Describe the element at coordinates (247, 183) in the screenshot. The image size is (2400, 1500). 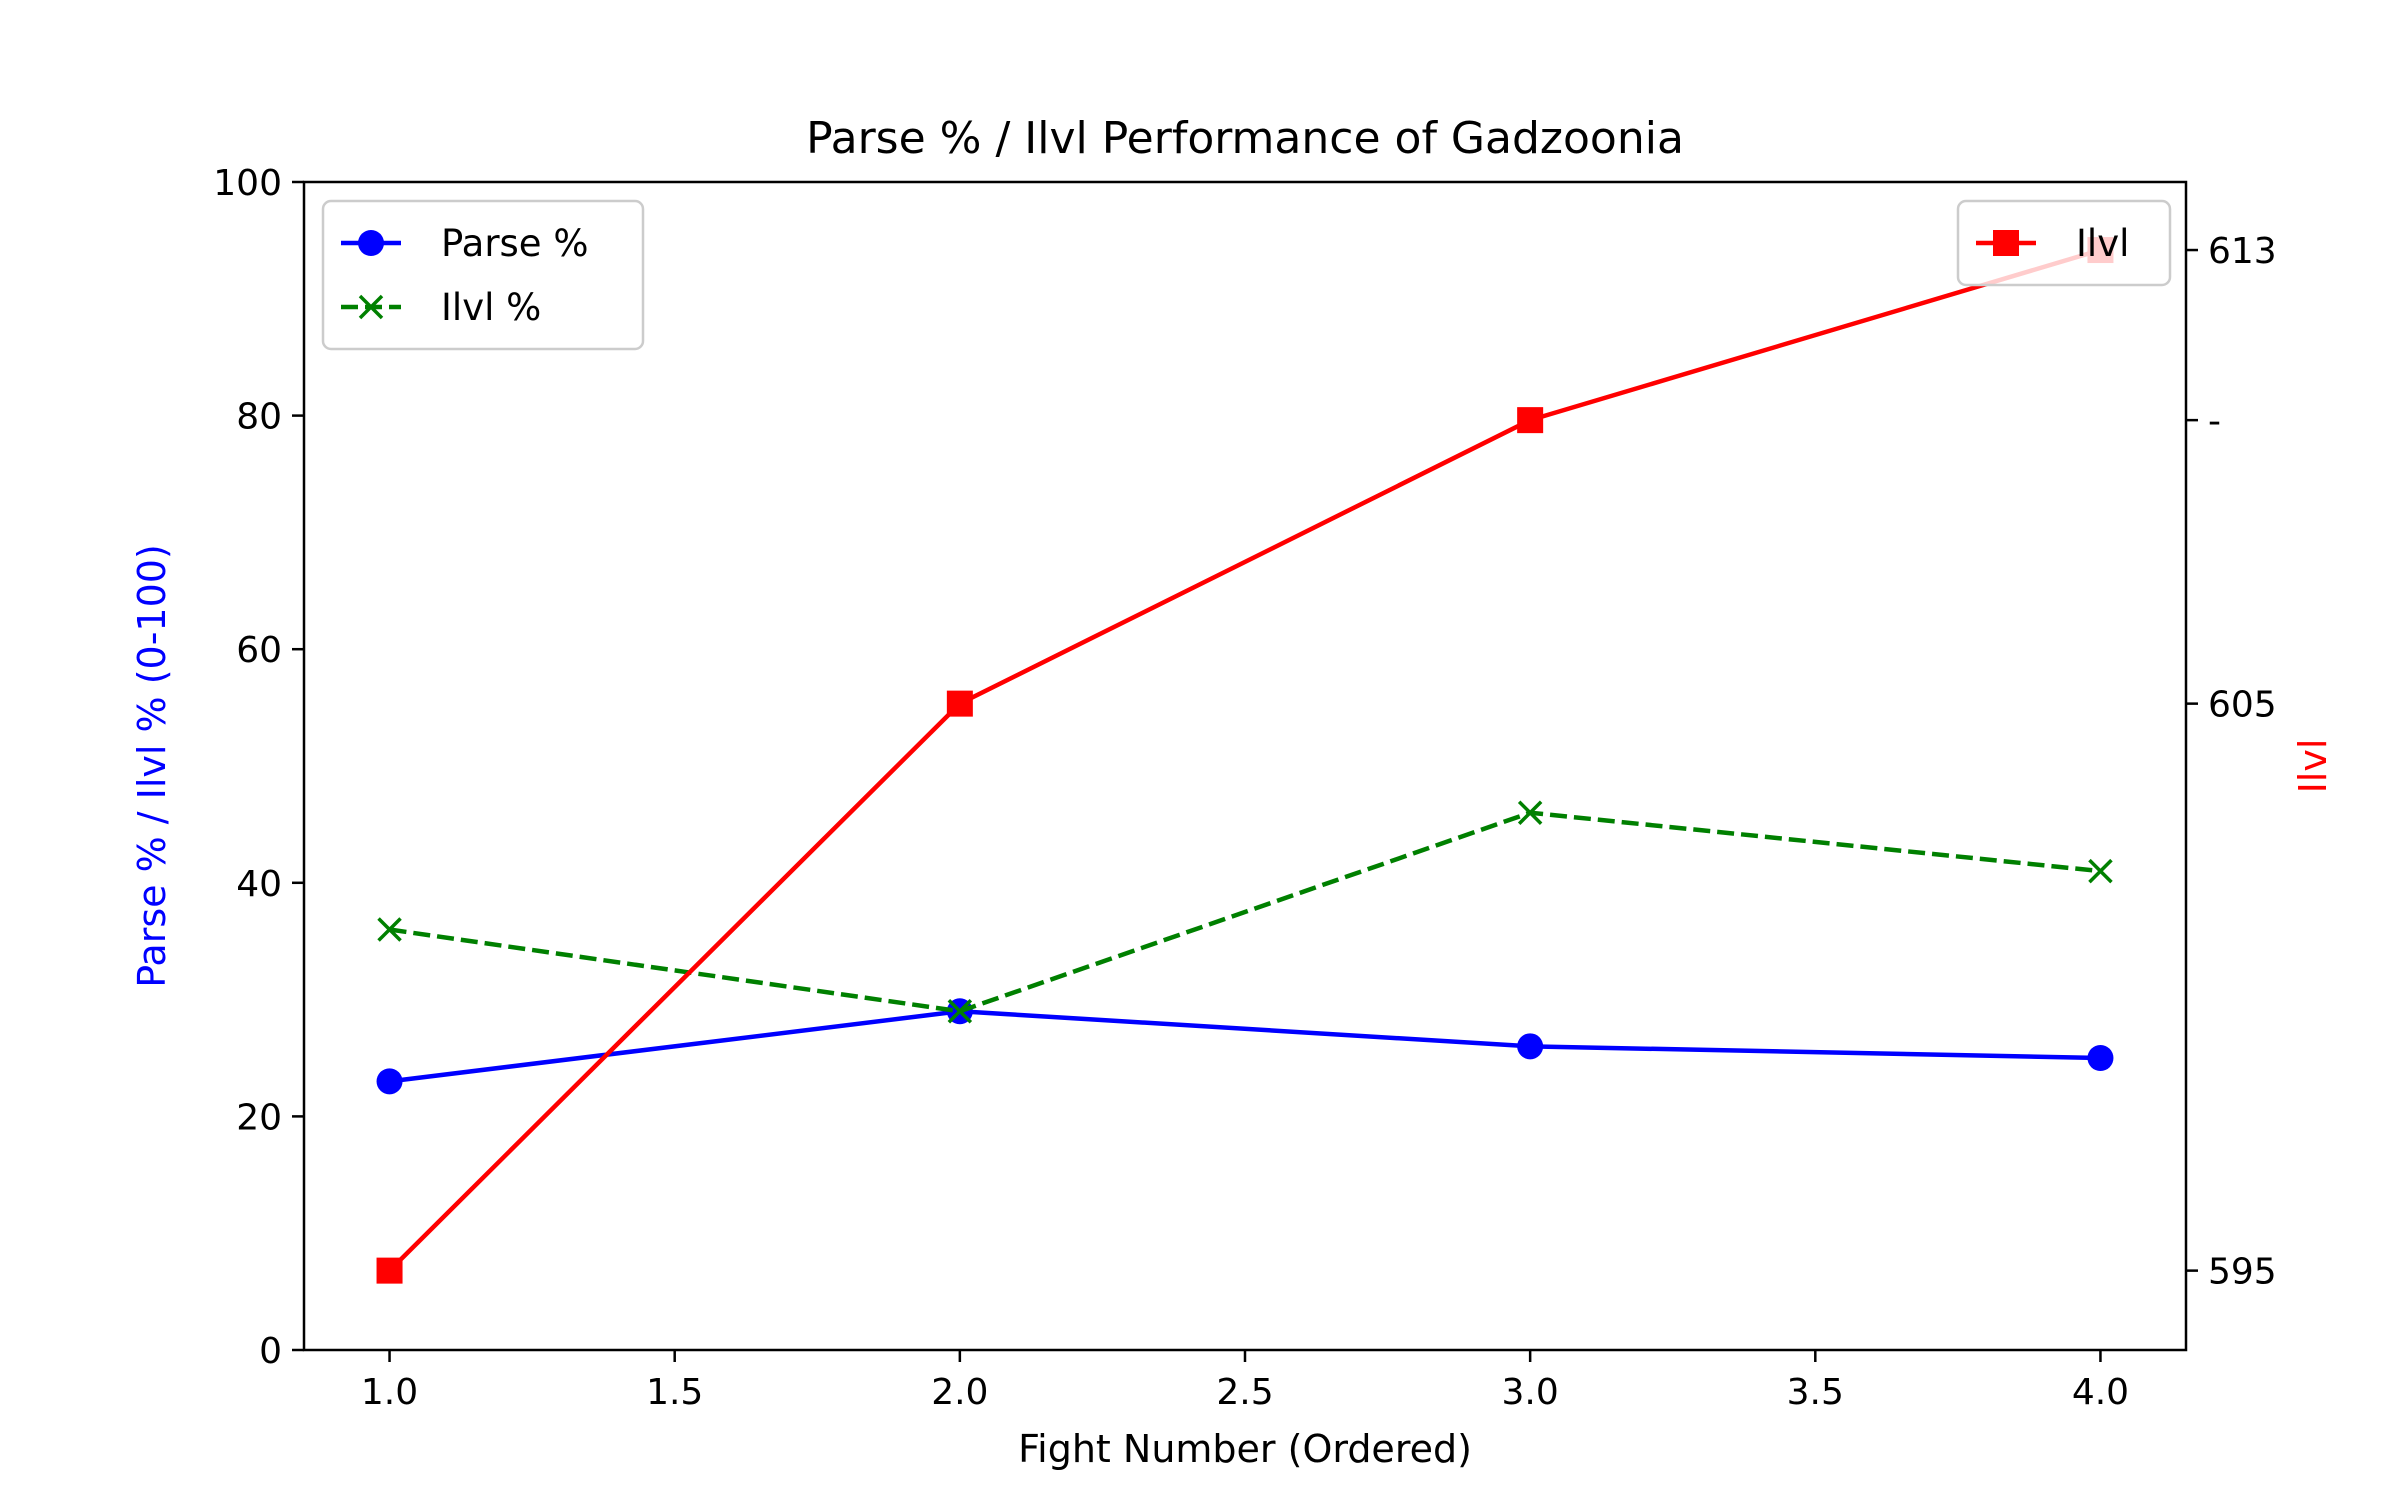
I see `y-left-tick-label: 100` at that location.